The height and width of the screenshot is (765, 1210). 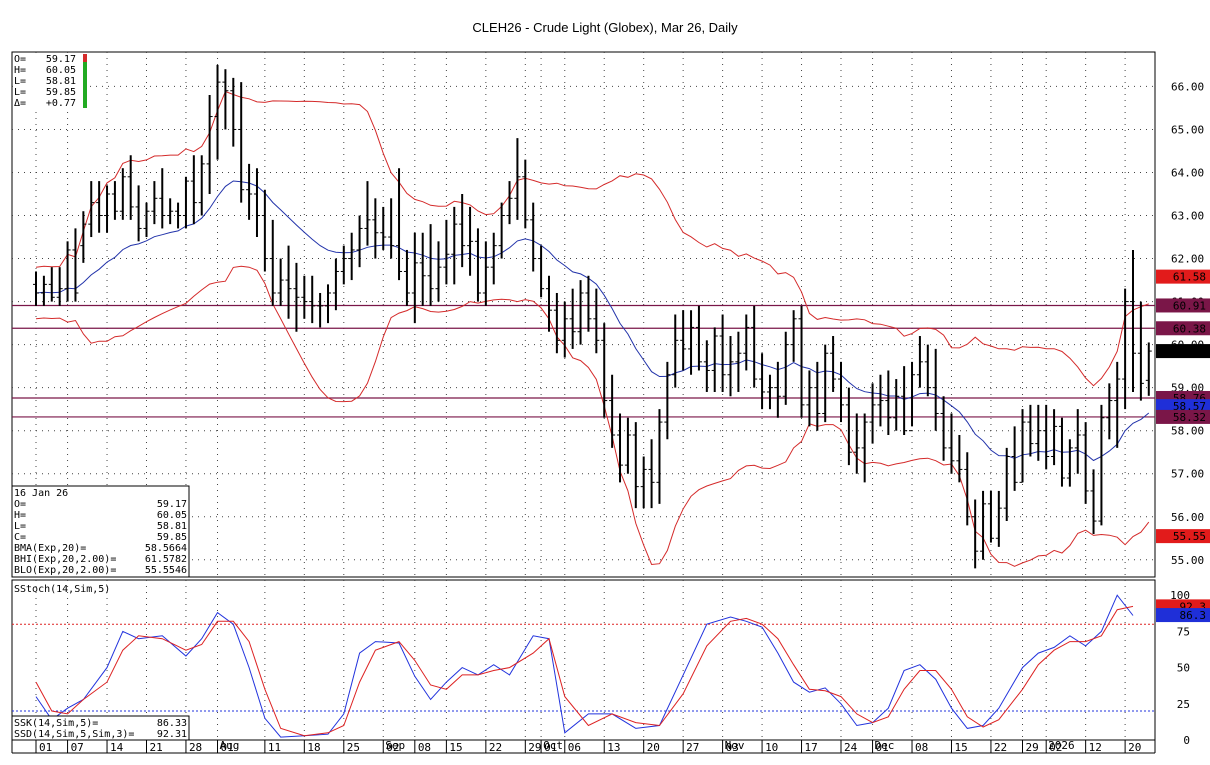 What do you see at coordinates (172, 504) in the screenshot?
I see `info-value: 59.17` at bounding box center [172, 504].